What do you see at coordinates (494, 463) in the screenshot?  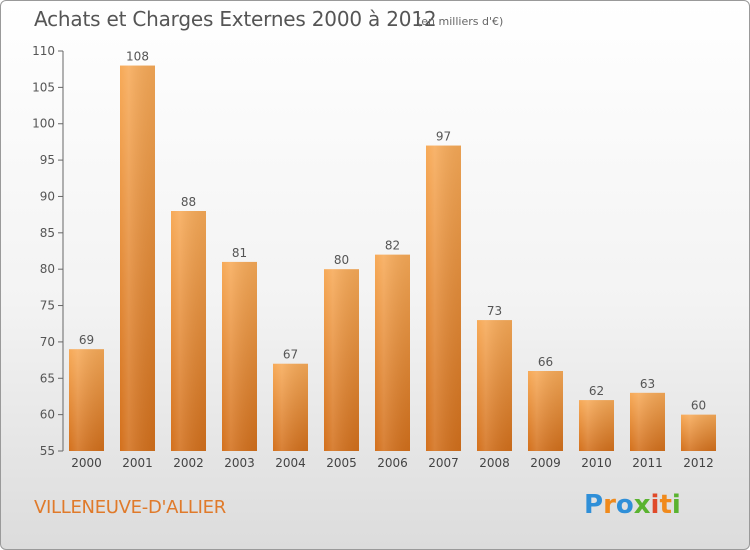 I see `x-tick-label: 2008` at bounding box center [494, 463].